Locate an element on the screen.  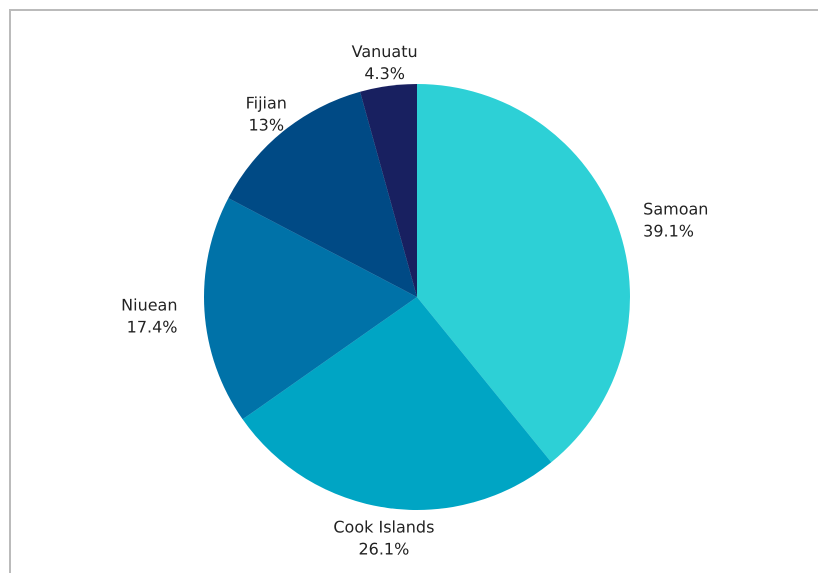
data-label: 13% is located at coordinates (266, 124).